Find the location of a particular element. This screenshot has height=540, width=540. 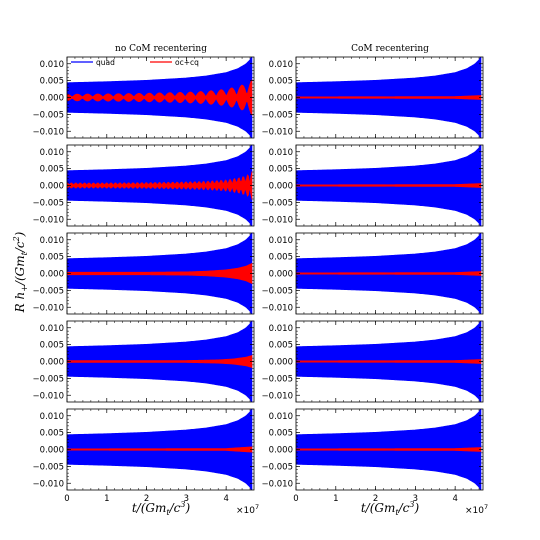

legend-label-oc-cq: oc+cq is located at coordinates (187, 62).